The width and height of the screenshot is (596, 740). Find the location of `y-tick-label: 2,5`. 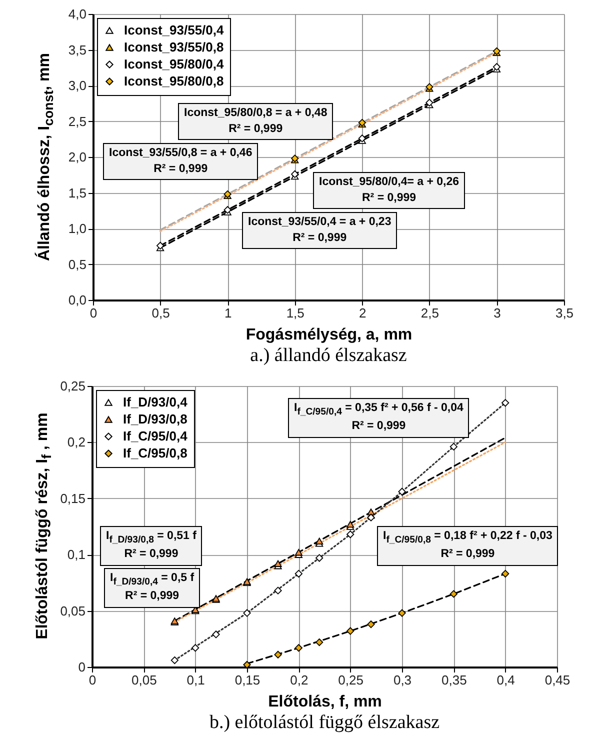

y-tick-label: 2,5 is located at coordinates (77, 121).